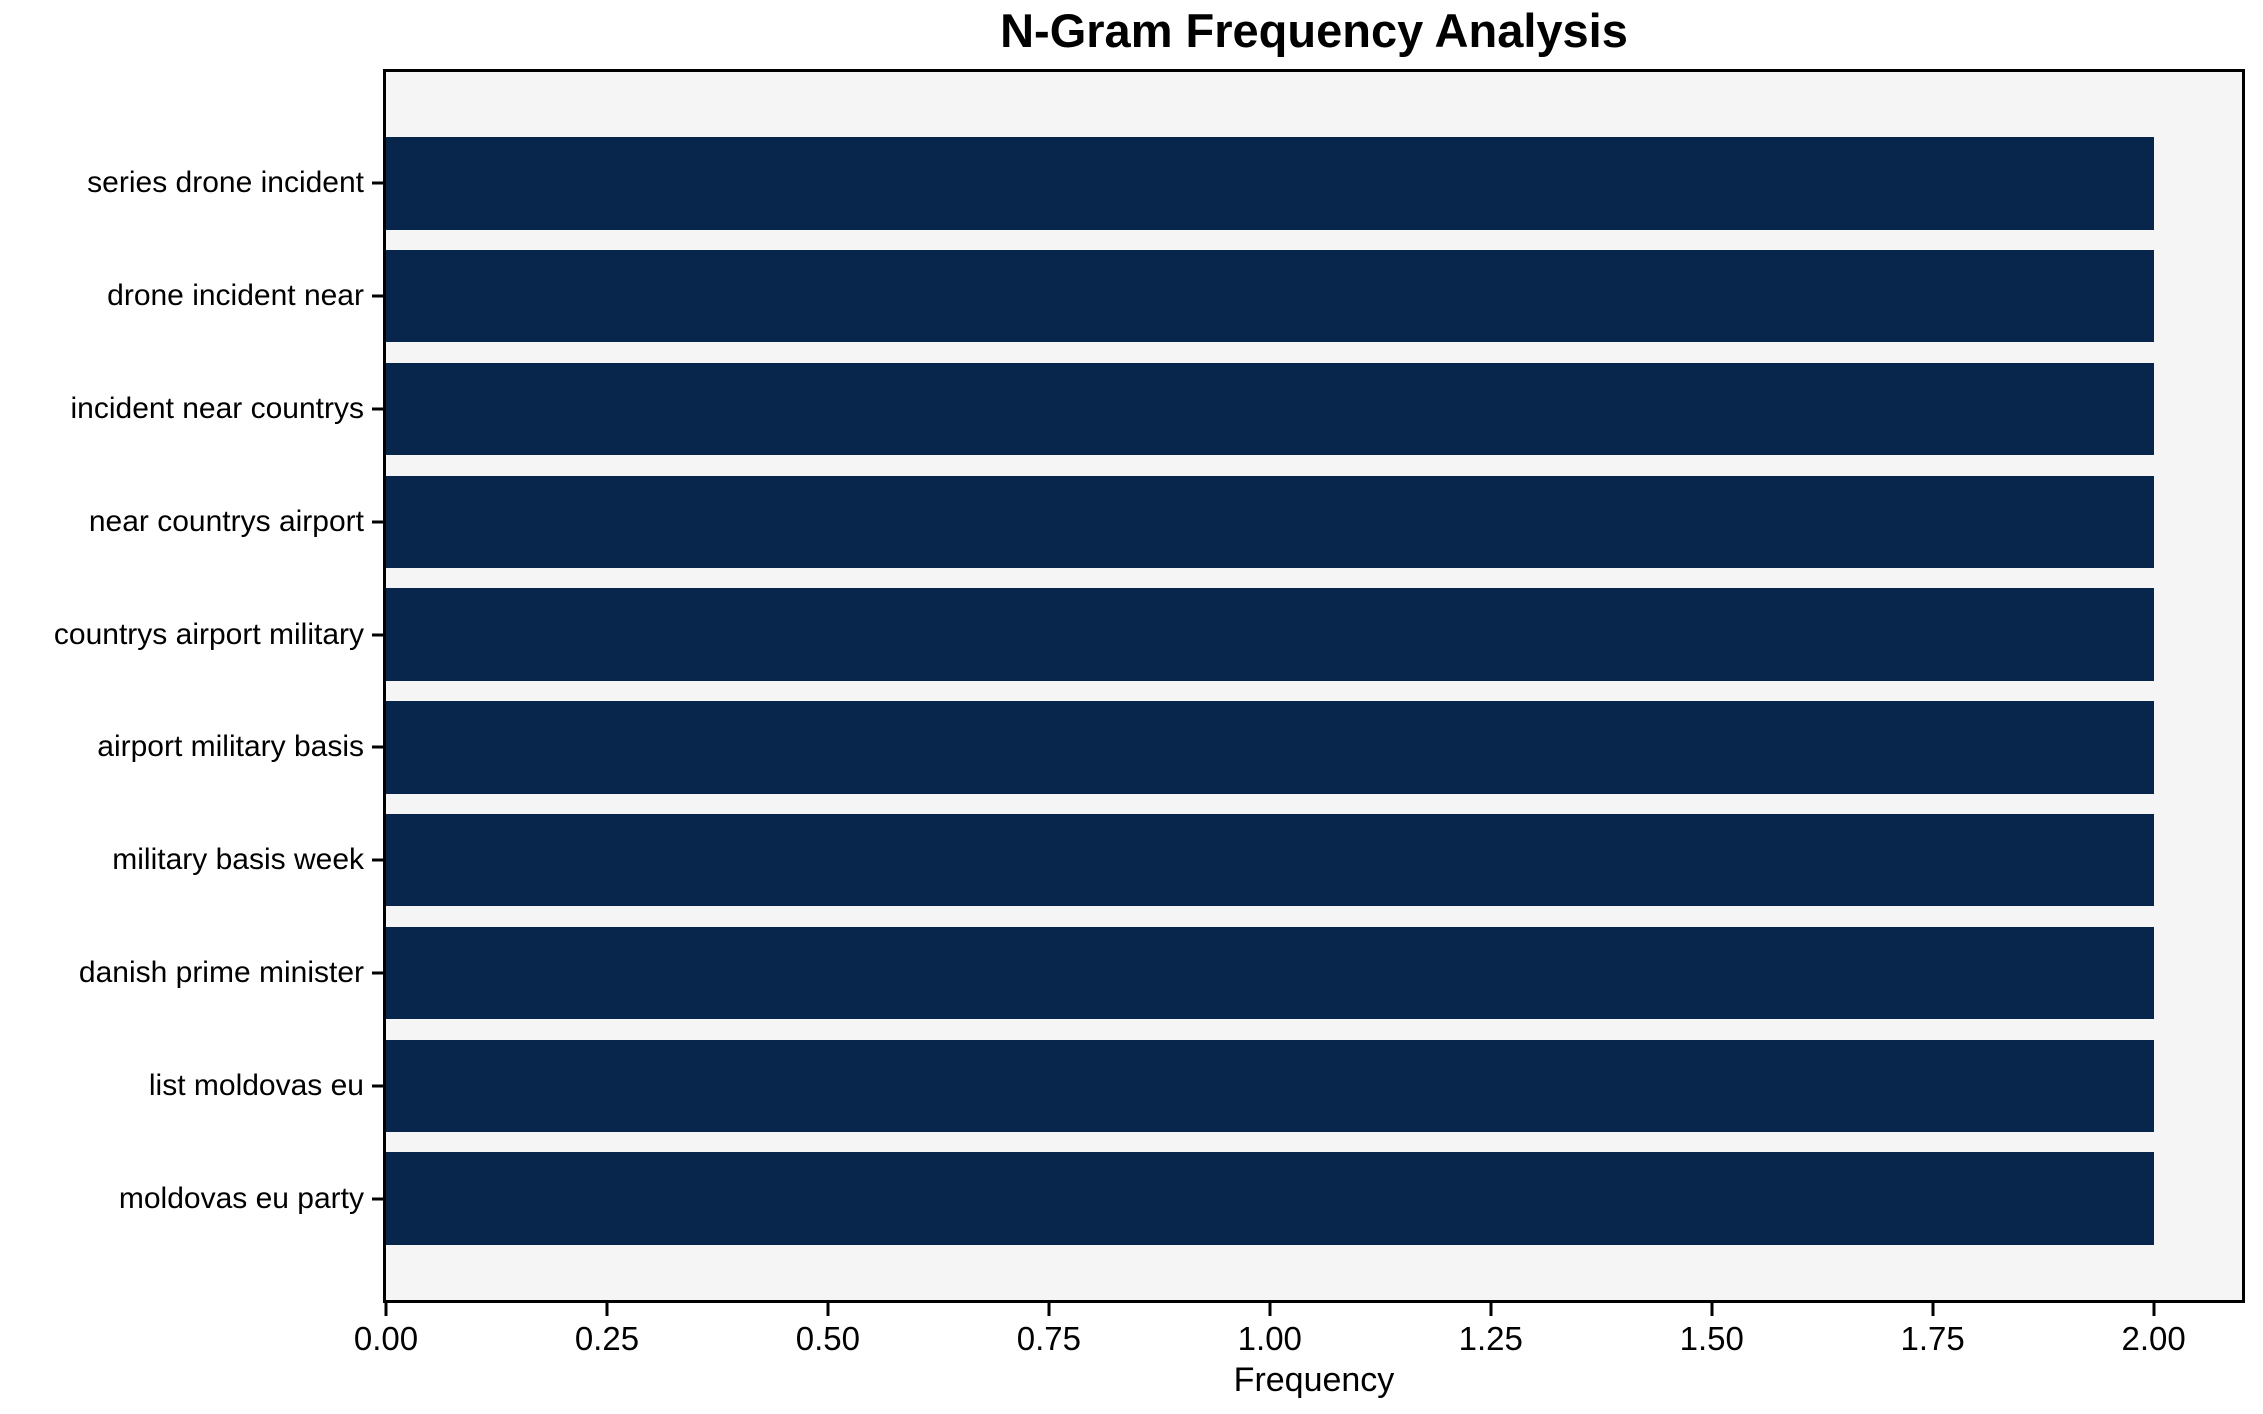  What do you see at coordinates (1048, 1338) in the screenshot?
I see `x-tick-label: 0.75` at bounding box center [1048, 1338].